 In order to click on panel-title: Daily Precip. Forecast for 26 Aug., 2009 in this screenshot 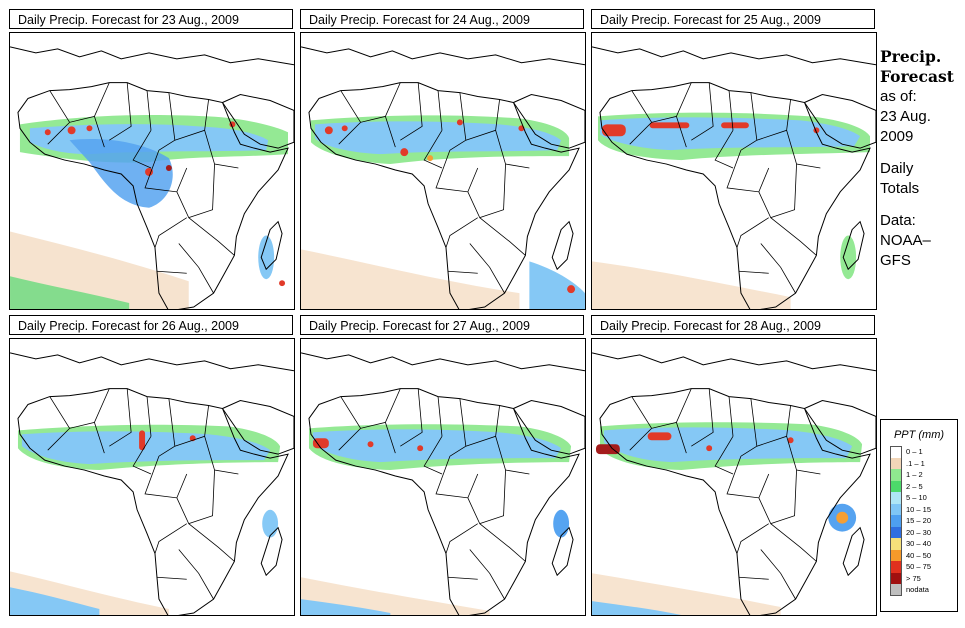, I will do `click(151, 325)`.